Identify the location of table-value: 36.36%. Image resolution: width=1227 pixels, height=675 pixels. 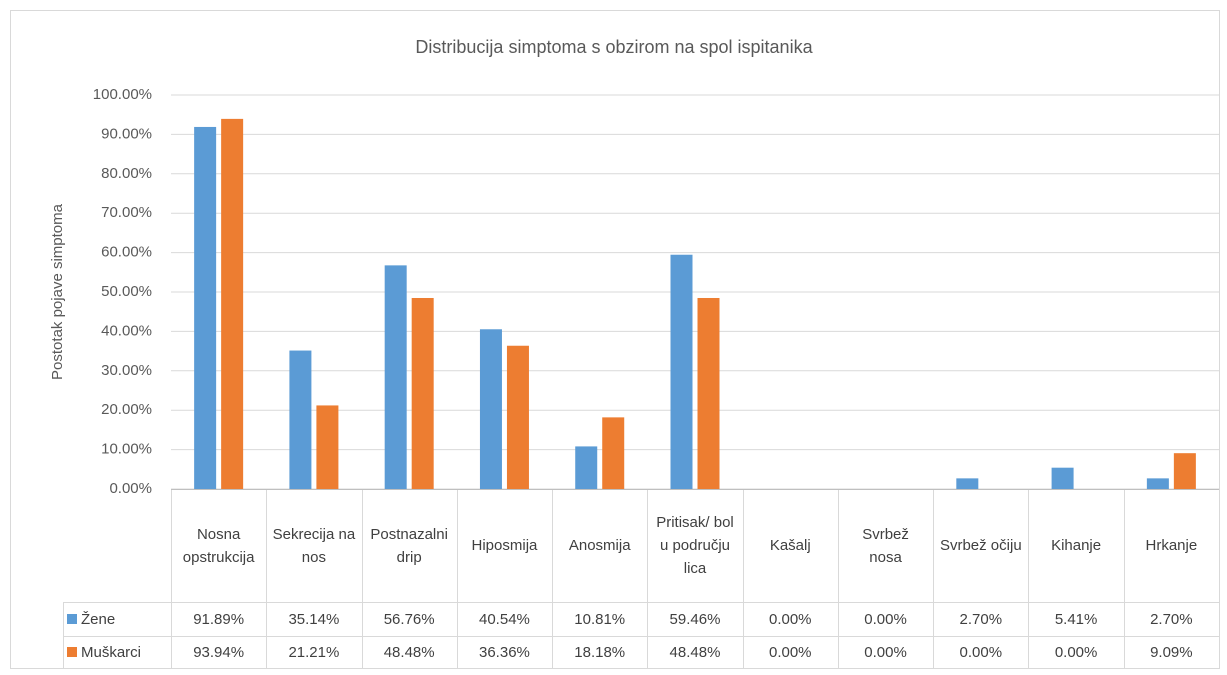
(504, 652).